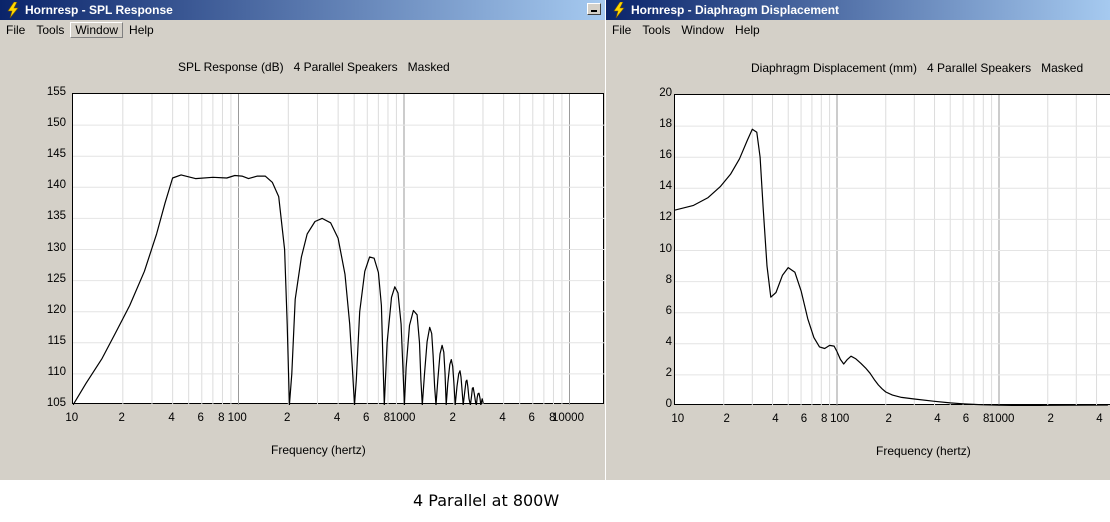 This screenshot has width=1110, height=522. Describe the element at coordinates (665, 186) in the screenshot. I see `y-tick-label: 14` at that location.